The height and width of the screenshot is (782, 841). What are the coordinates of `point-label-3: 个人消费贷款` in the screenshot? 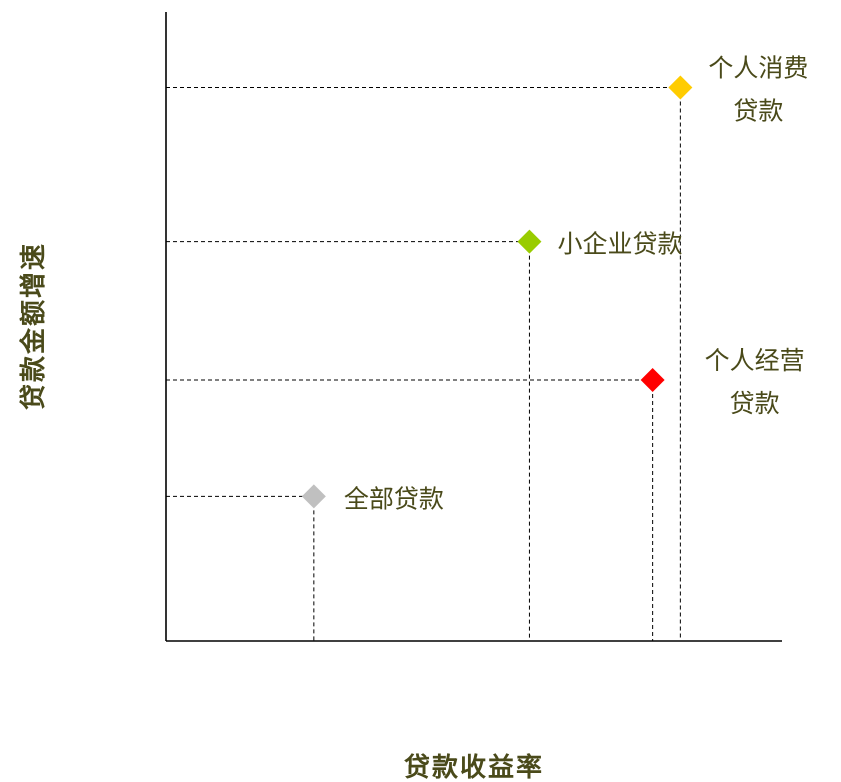 It's located at (758, 89).